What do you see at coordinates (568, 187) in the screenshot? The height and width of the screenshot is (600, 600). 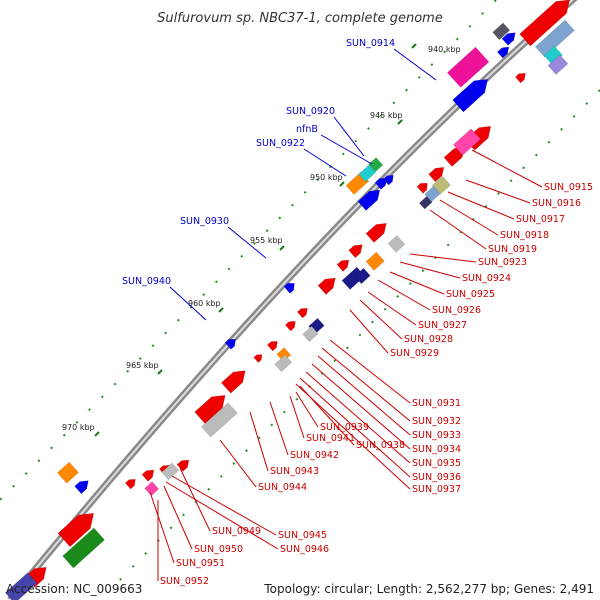 I see `gene-label-right: SUN_0915` at bounding box center [568, 187].